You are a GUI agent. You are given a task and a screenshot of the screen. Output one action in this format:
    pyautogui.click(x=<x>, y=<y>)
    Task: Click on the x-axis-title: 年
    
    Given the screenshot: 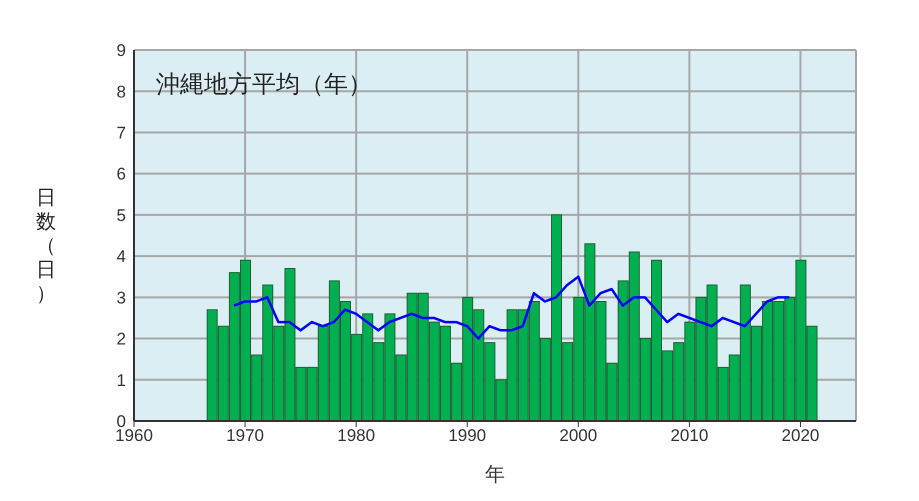 What is the action you would take?
    pyautogui.click(x=495, y=475)
    